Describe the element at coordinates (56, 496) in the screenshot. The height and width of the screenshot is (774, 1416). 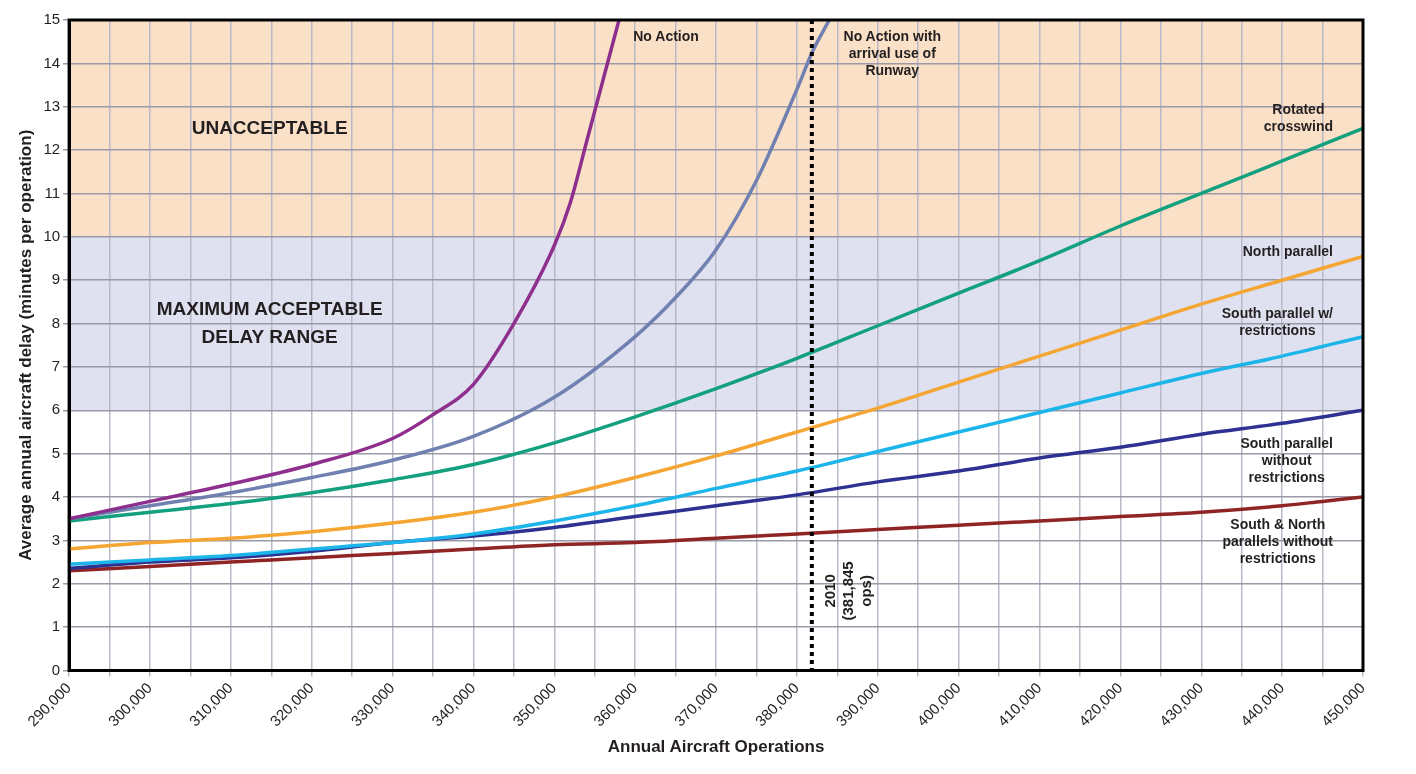
I see `y-tick-label: 4` at that location.